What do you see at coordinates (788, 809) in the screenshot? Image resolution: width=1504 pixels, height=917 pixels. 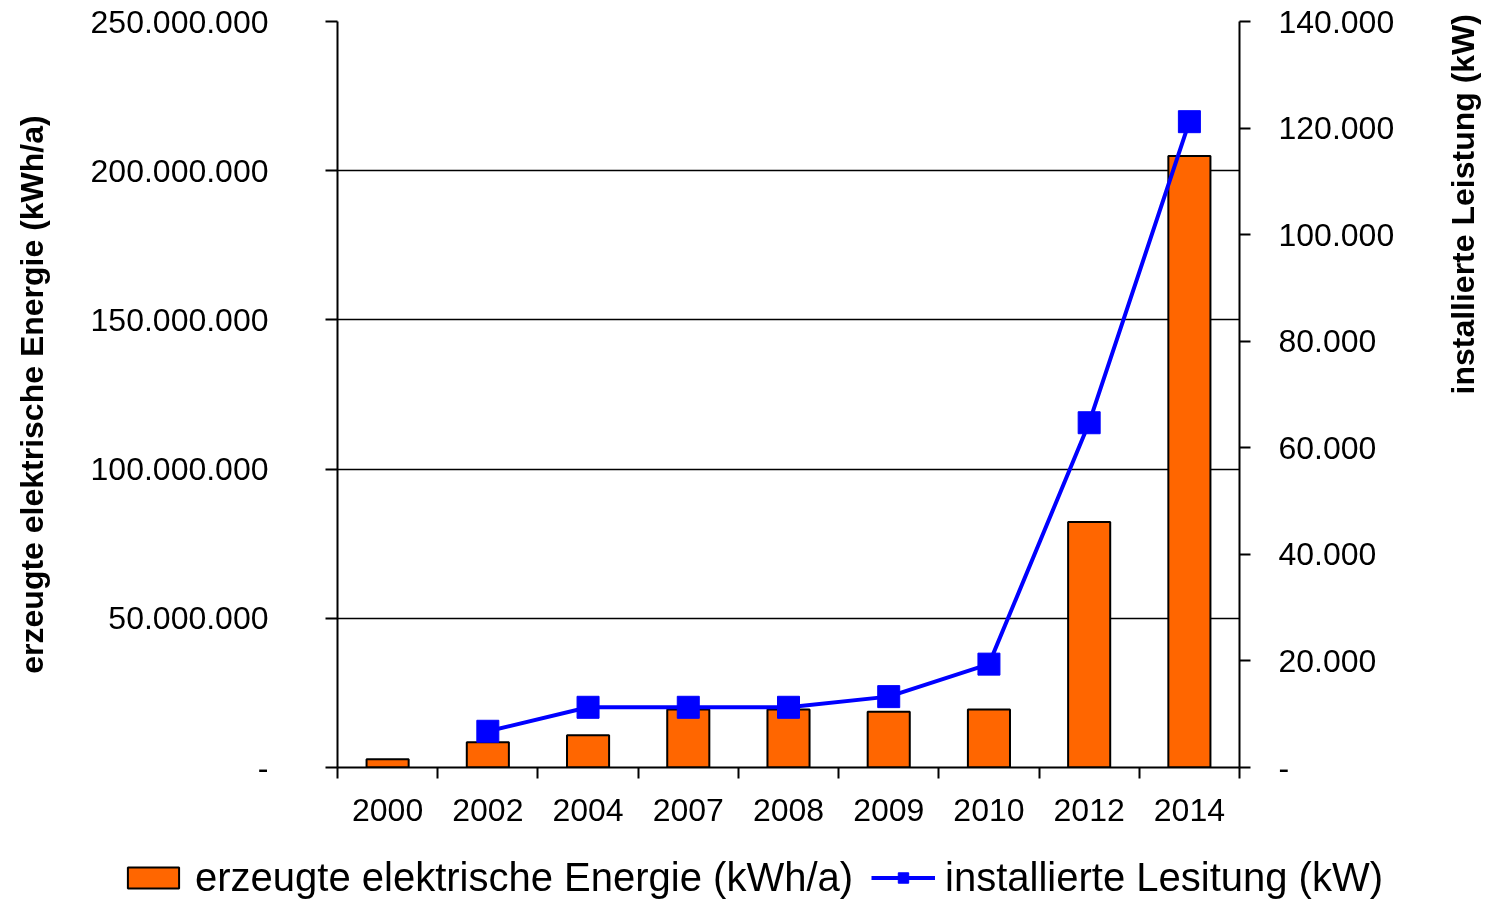 I see `x-tick-label: 2008` at bounding box center [788, 809].